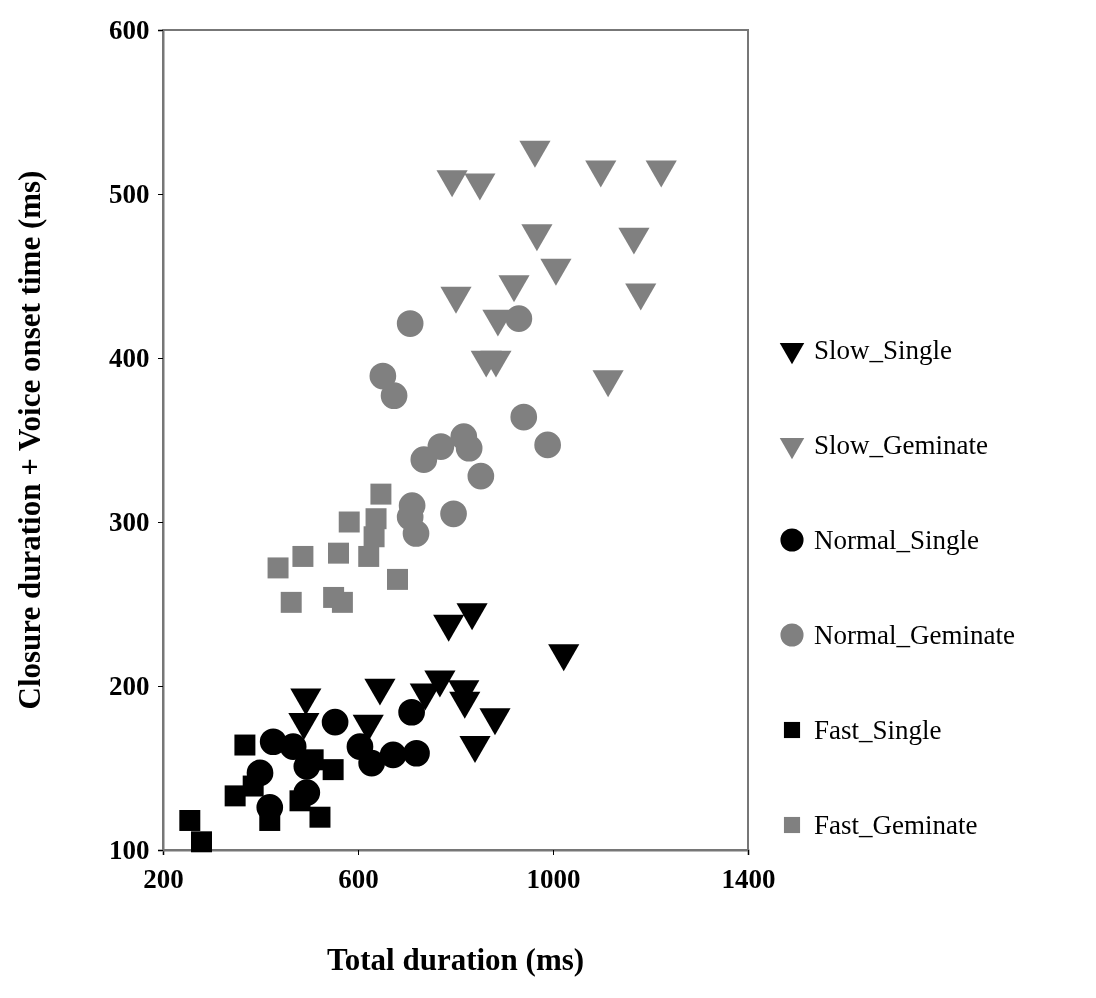  What do you see at coordinates (553, 878) in the screenshot?
I see `x-tick-label: 1000` at bounding box center [553, 878].